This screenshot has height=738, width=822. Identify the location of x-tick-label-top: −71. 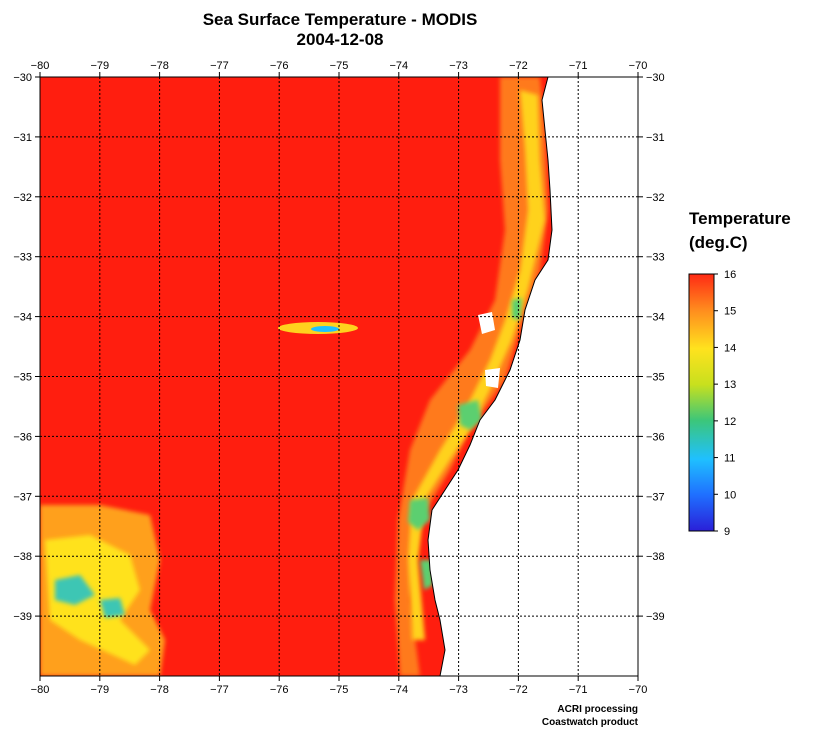
(578, 66).